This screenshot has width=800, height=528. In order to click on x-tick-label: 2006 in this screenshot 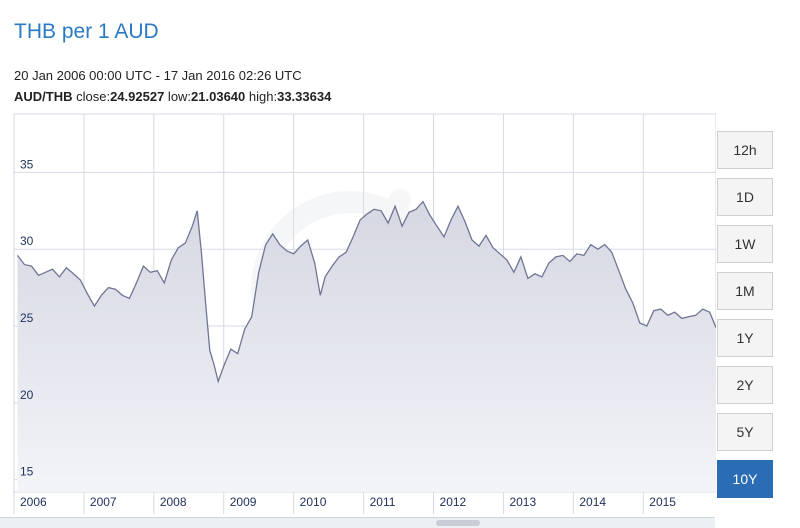, I will do `click(33, 502)`.